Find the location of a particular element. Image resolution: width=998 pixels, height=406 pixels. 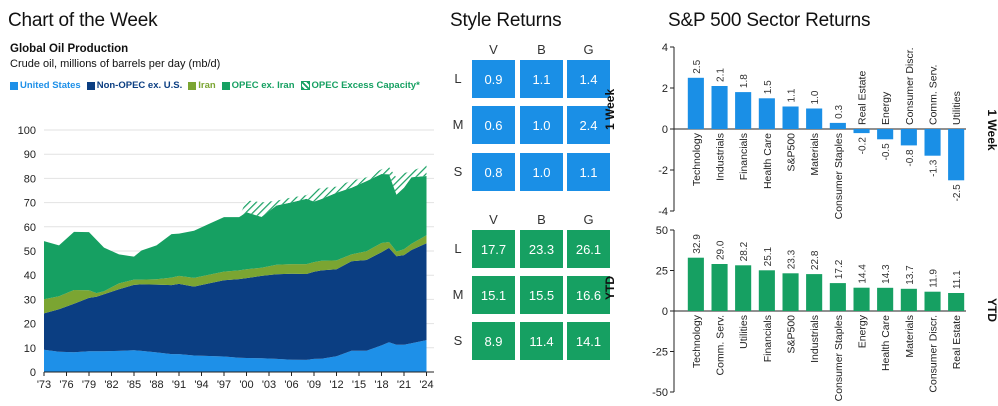

oil-y-tick-label: 30 is located at coordinates (30, 300).